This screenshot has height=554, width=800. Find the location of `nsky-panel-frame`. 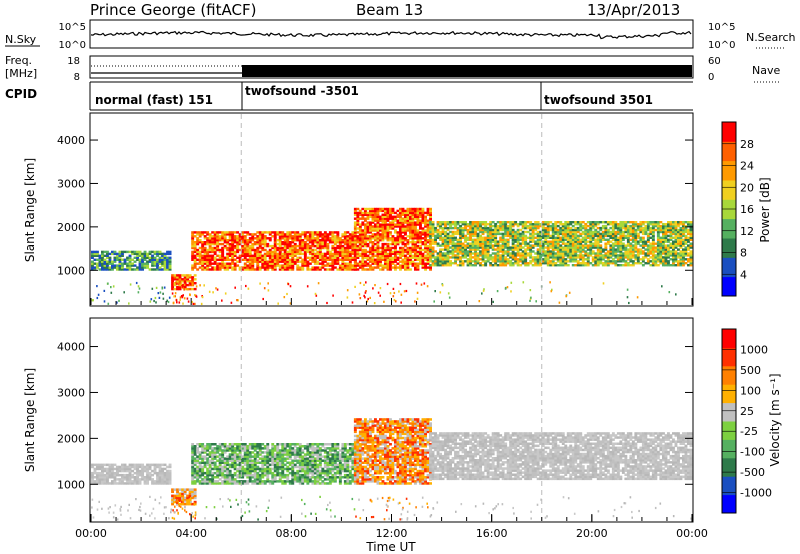

nsky-panel-frame is located at coordinates (391, 34).